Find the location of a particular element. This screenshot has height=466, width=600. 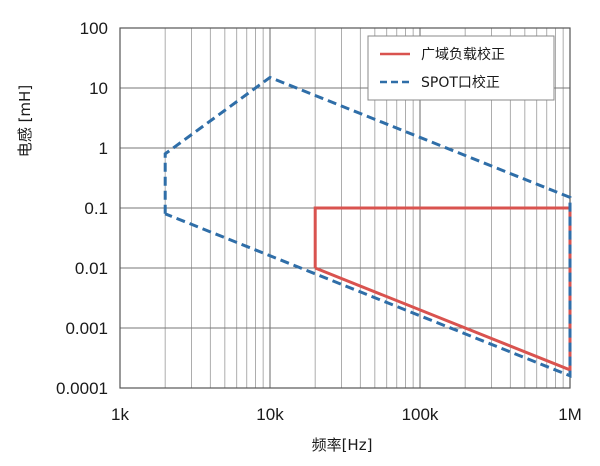

legend-box is located at coordinates (461, 68).